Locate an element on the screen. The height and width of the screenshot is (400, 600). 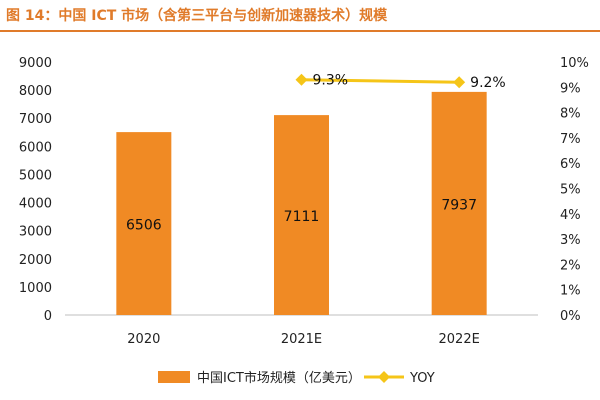
bar-value-label: 7111 is located at coordinates (302, 217).